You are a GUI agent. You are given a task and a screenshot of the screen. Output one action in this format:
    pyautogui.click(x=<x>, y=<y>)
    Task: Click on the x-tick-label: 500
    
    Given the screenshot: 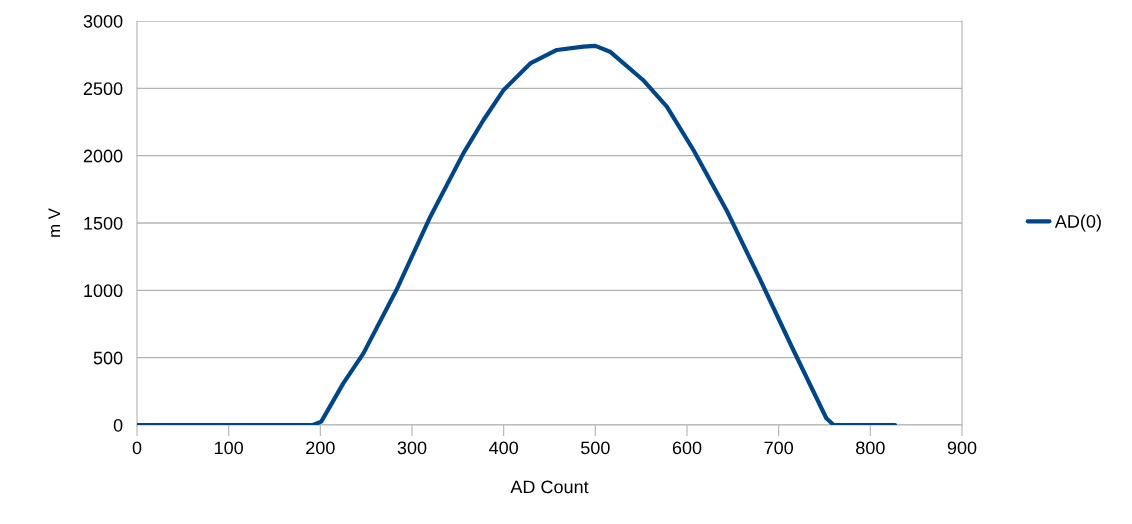 What is the action you would take?
    pyautogui.click(x=595, y=448)
    